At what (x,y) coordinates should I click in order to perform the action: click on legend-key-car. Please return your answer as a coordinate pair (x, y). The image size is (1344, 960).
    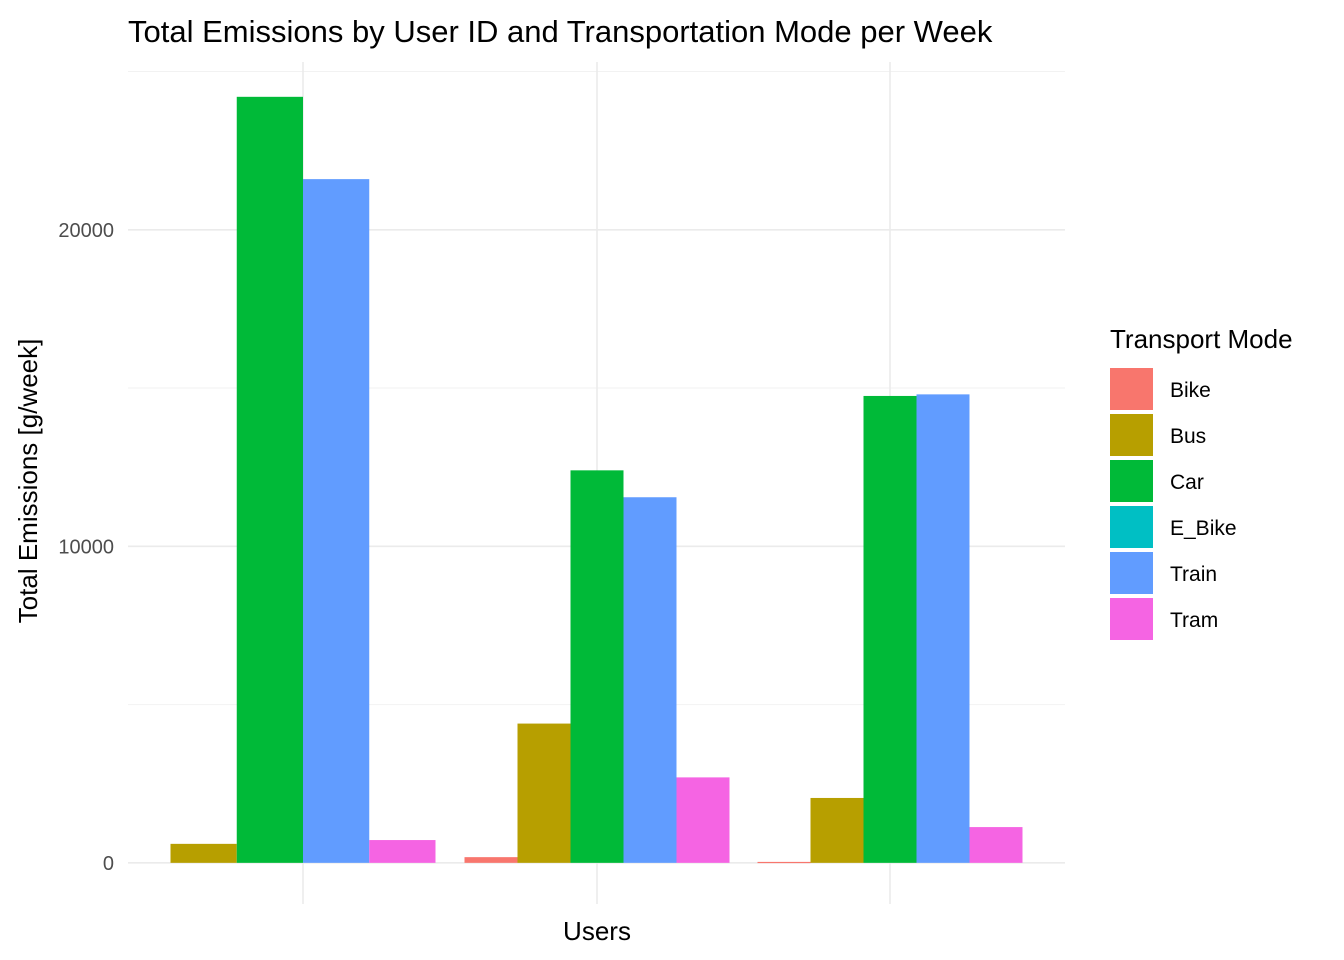
    Looking at the image, I should click on (1131, 481).